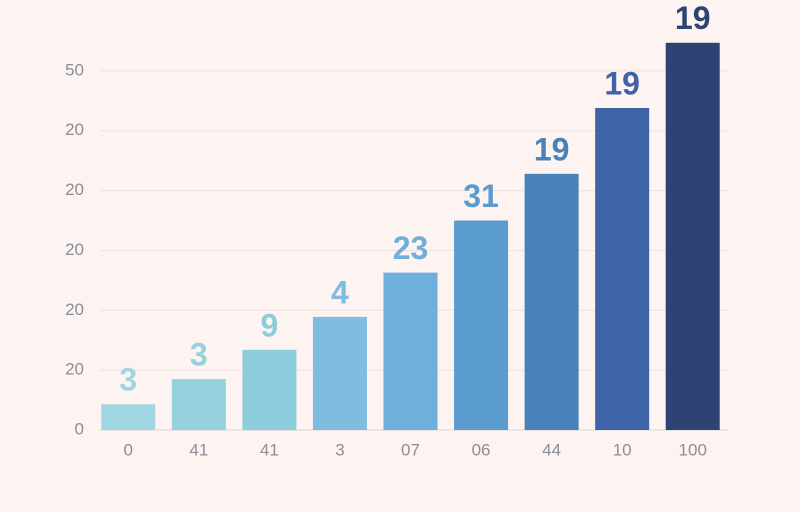 The height and width of the screenshot is (512, 800). I want to click on x-tick-label: 100, so click(693, 449).